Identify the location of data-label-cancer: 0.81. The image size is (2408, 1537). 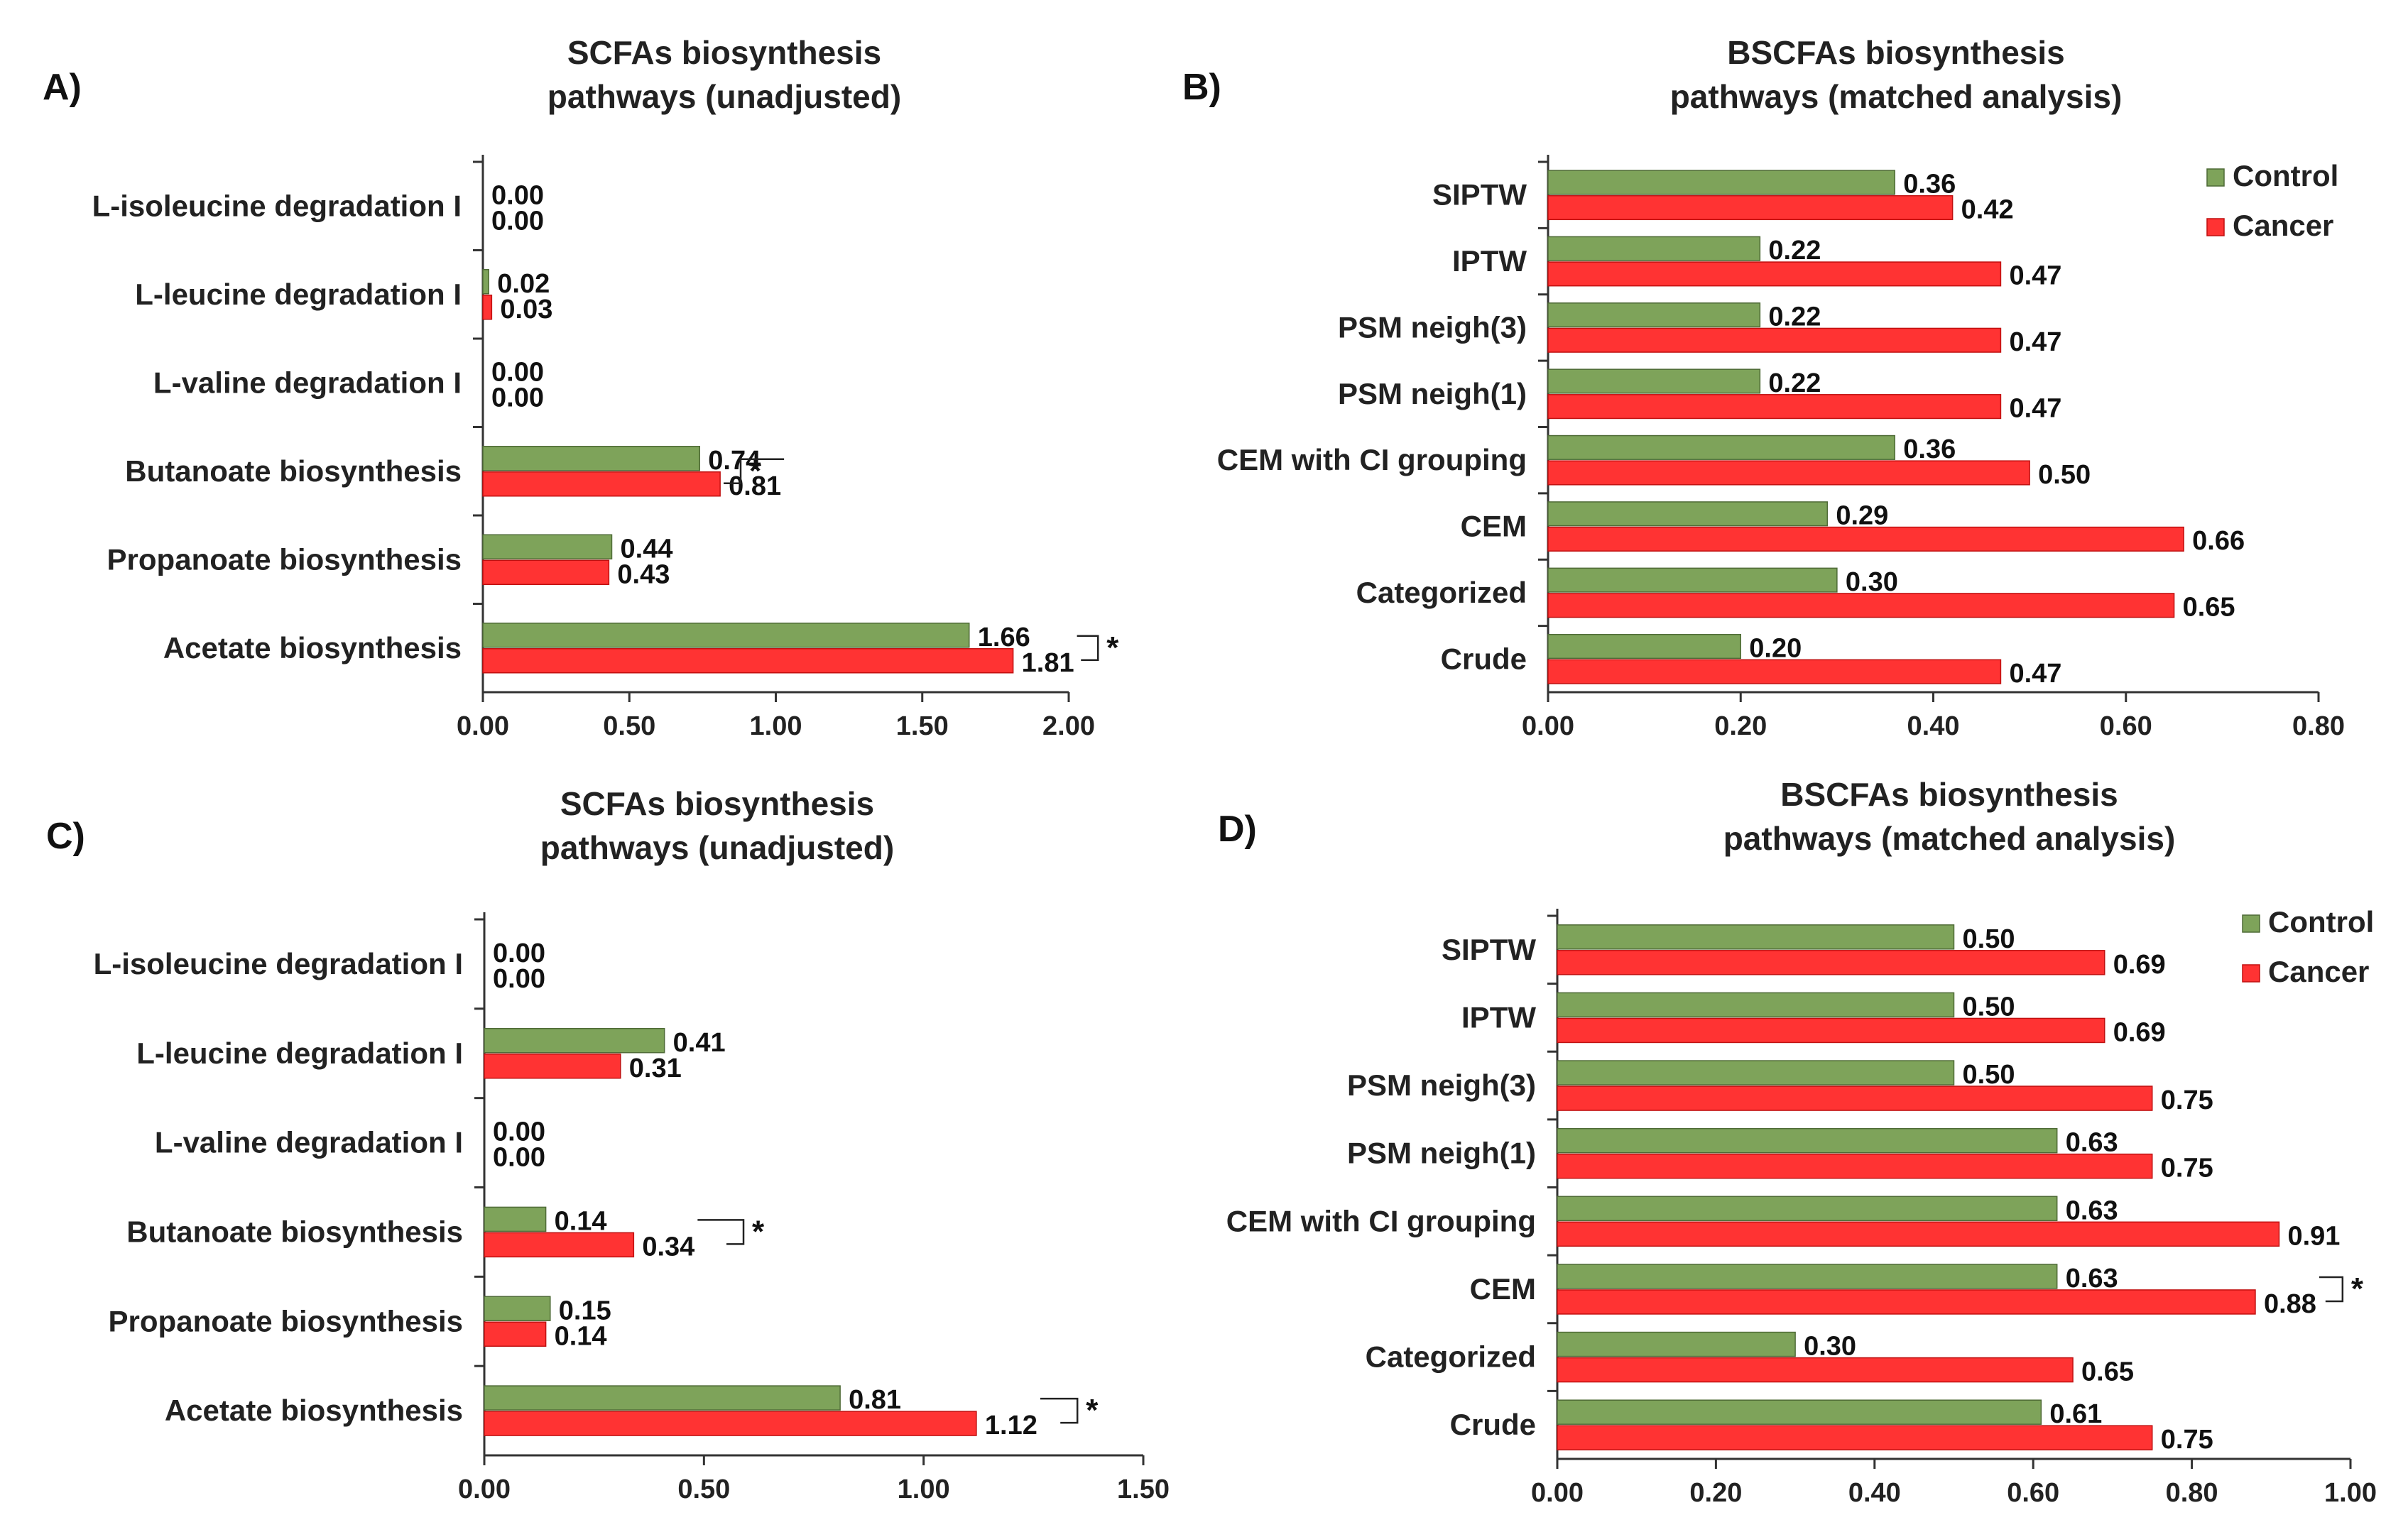
(755, 486).